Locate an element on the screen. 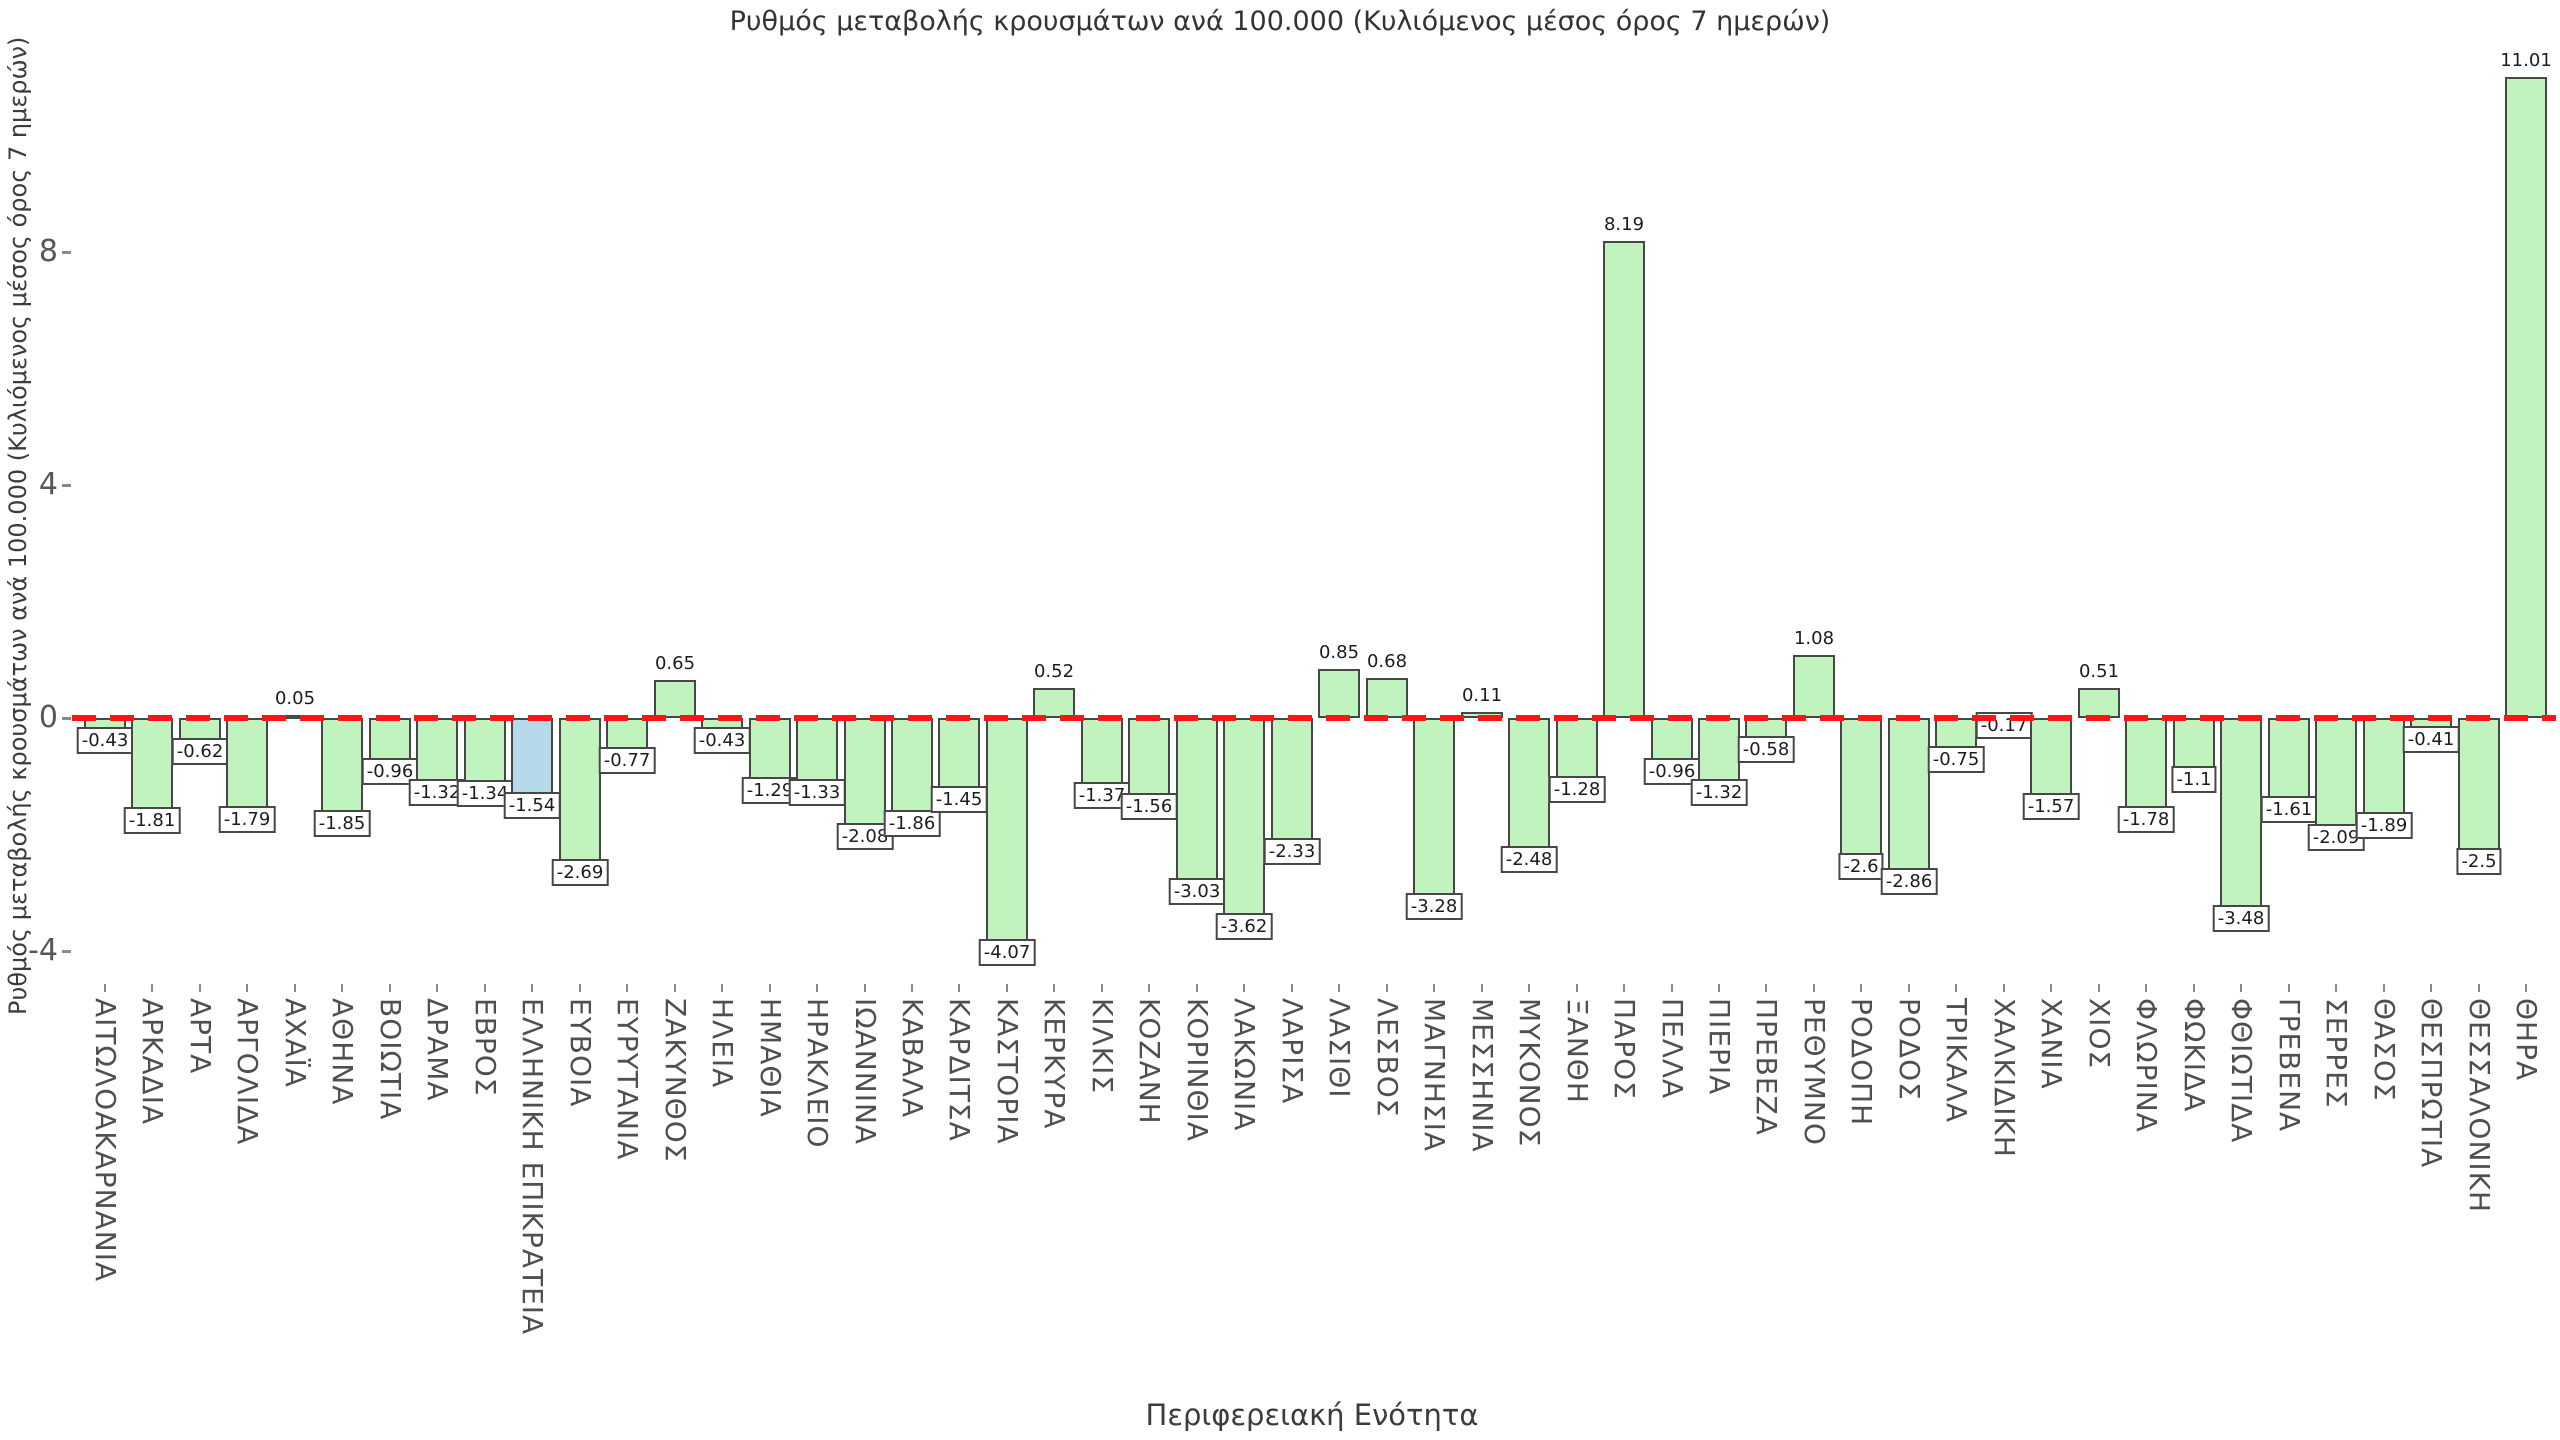 The height and width of the screenshot is (1440, 2560). bar-value-label: -1.79 is located at coordinates (247, 819).